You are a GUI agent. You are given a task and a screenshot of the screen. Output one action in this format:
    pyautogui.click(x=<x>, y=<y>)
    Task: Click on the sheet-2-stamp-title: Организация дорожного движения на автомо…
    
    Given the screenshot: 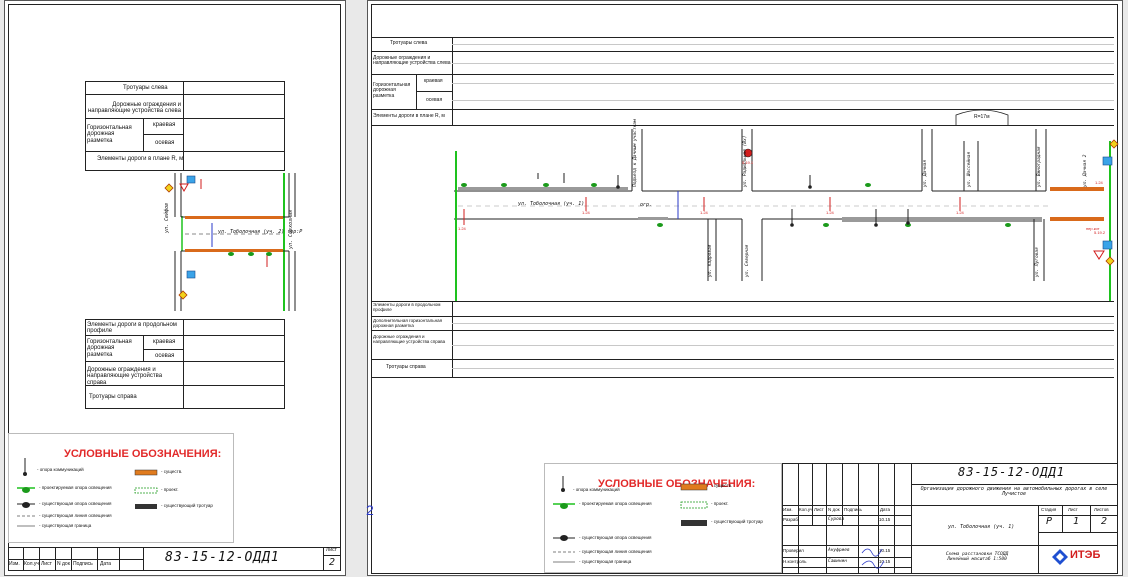 What is the action you would take?
    pyautogui.click(x=1014, y=492)
    